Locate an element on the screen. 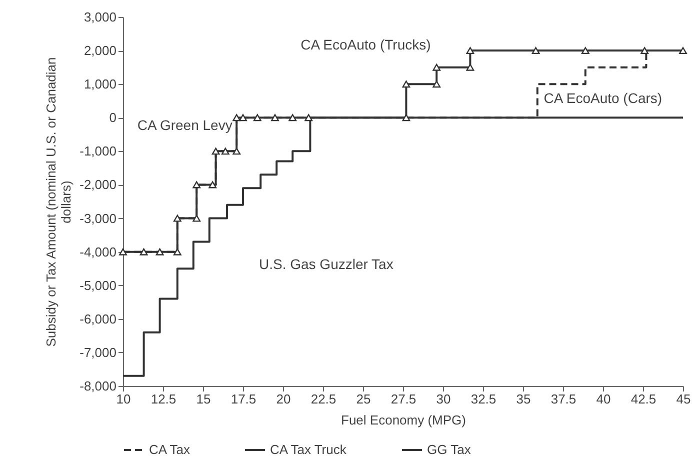  annotation: CA EcoAuto (Cars) is located at coordinates (603, 98).